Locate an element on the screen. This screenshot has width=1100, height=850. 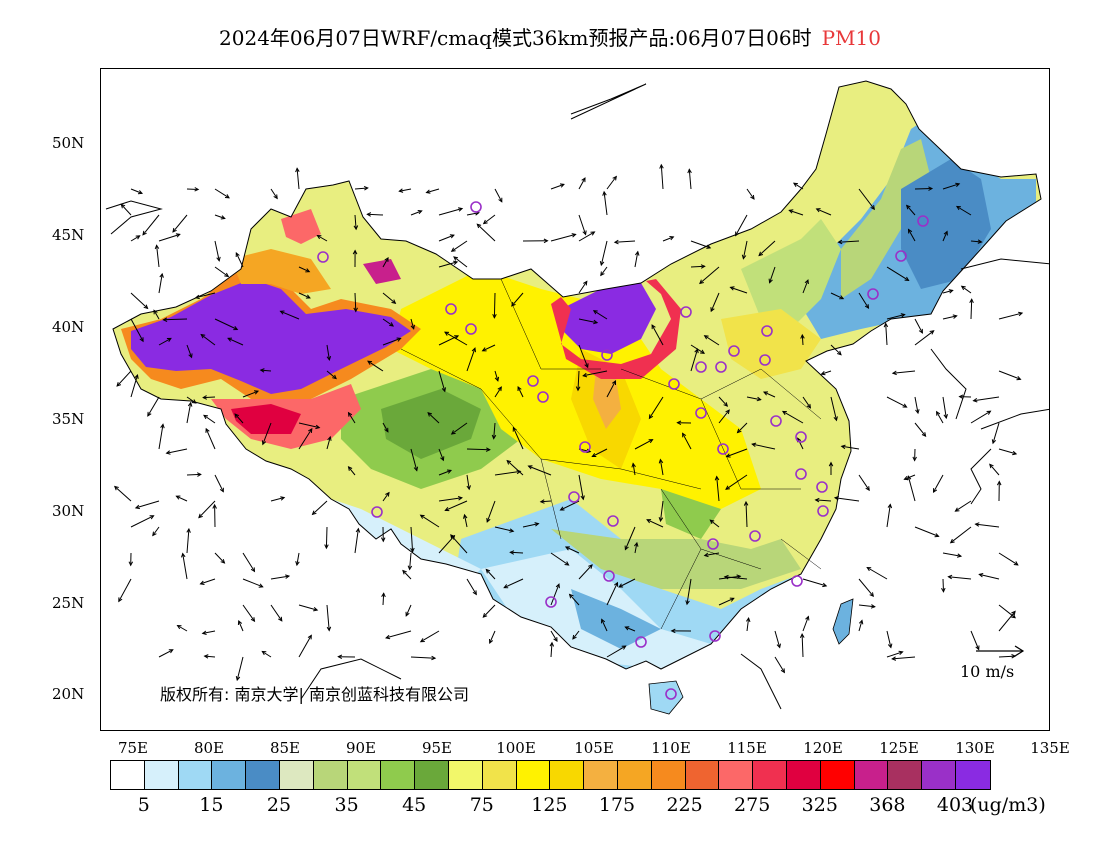
lon-tick: 135E is located at coordinates (1050, 748).